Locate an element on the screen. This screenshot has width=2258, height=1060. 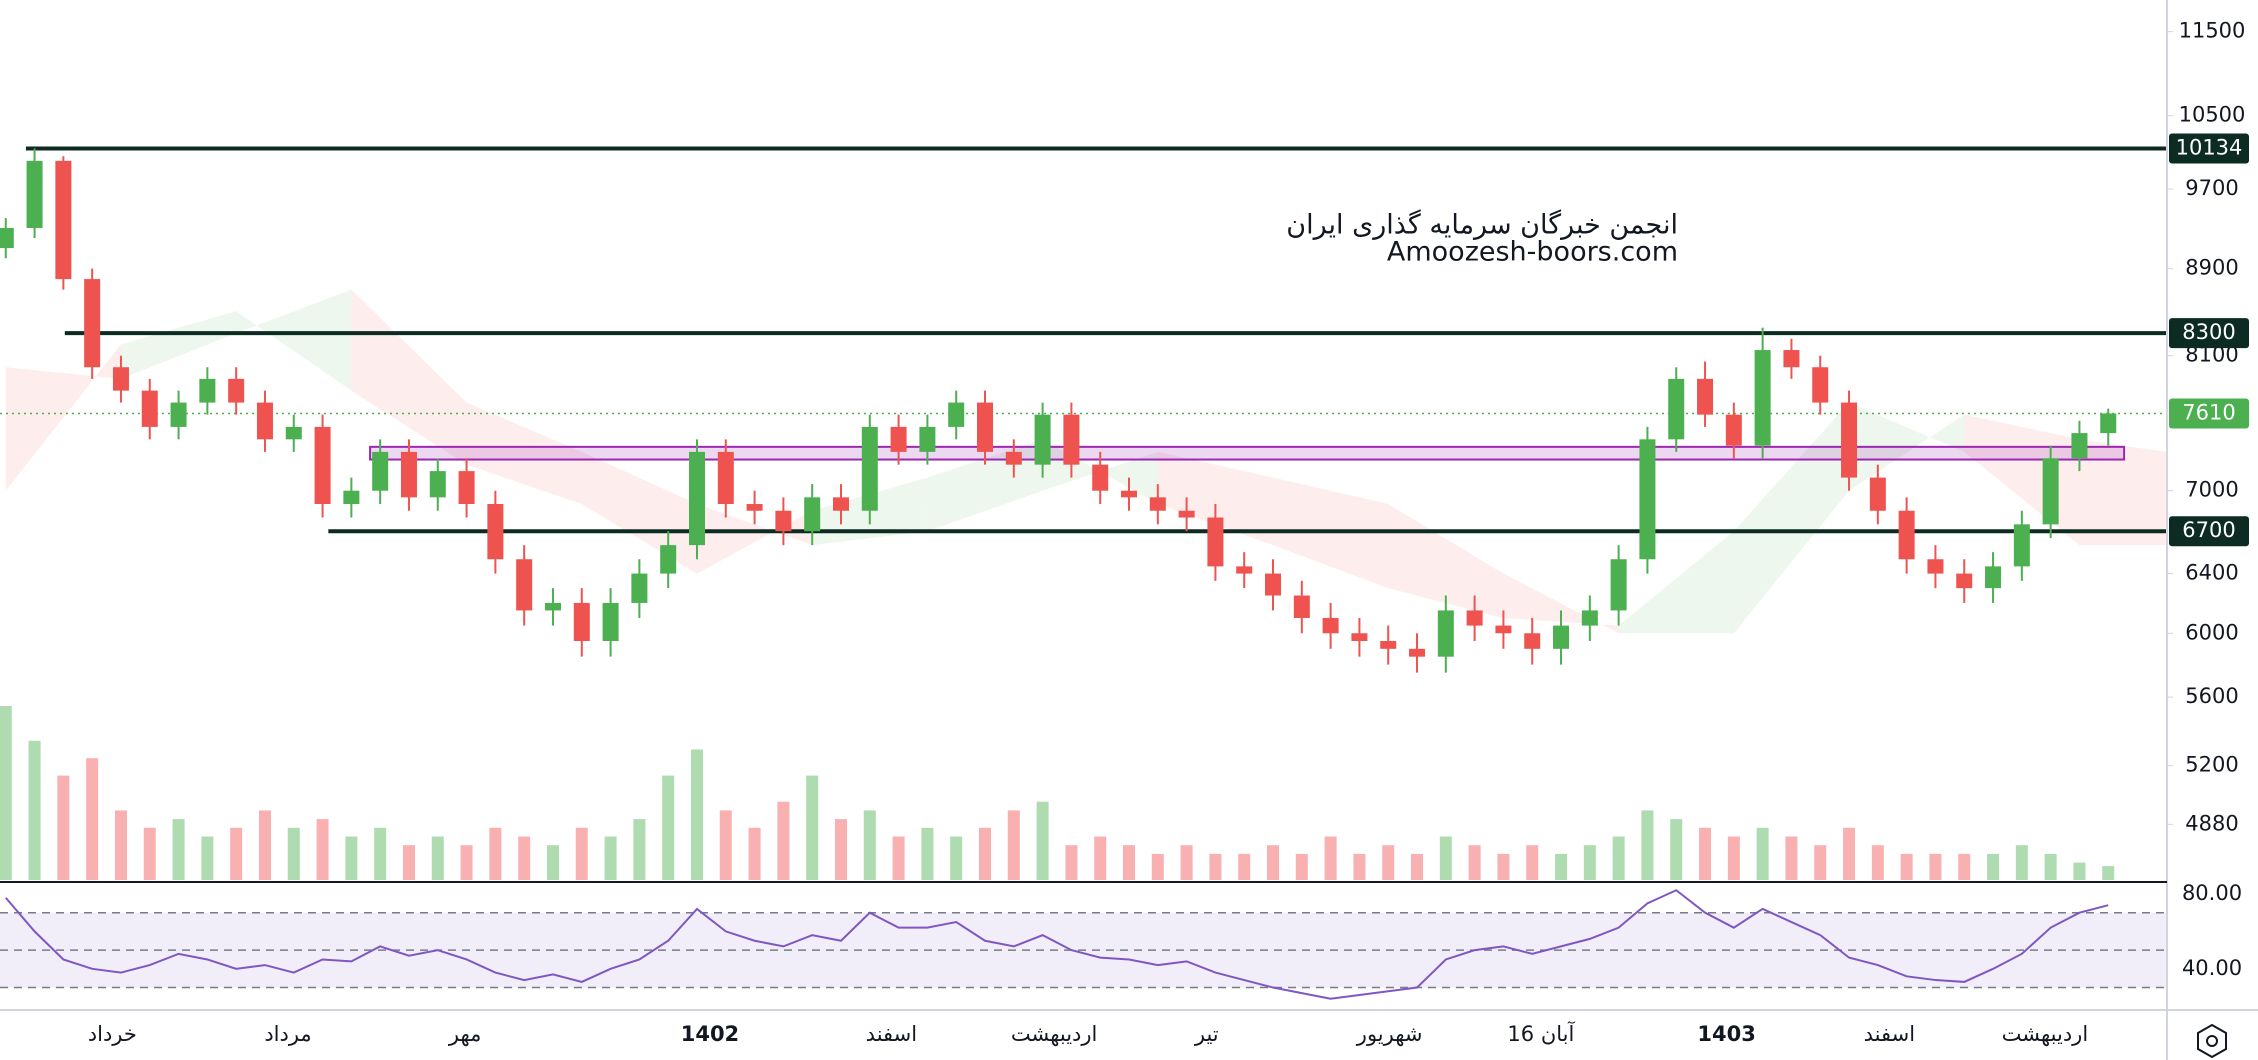
y-tick-label: 8900 is located at coordinates (2211, 268).